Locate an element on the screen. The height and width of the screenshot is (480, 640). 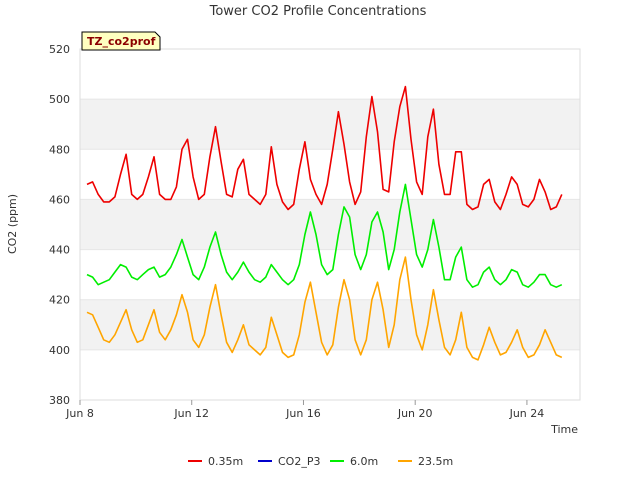
y-tick-label: 480 is located at coordinates (59, 149).